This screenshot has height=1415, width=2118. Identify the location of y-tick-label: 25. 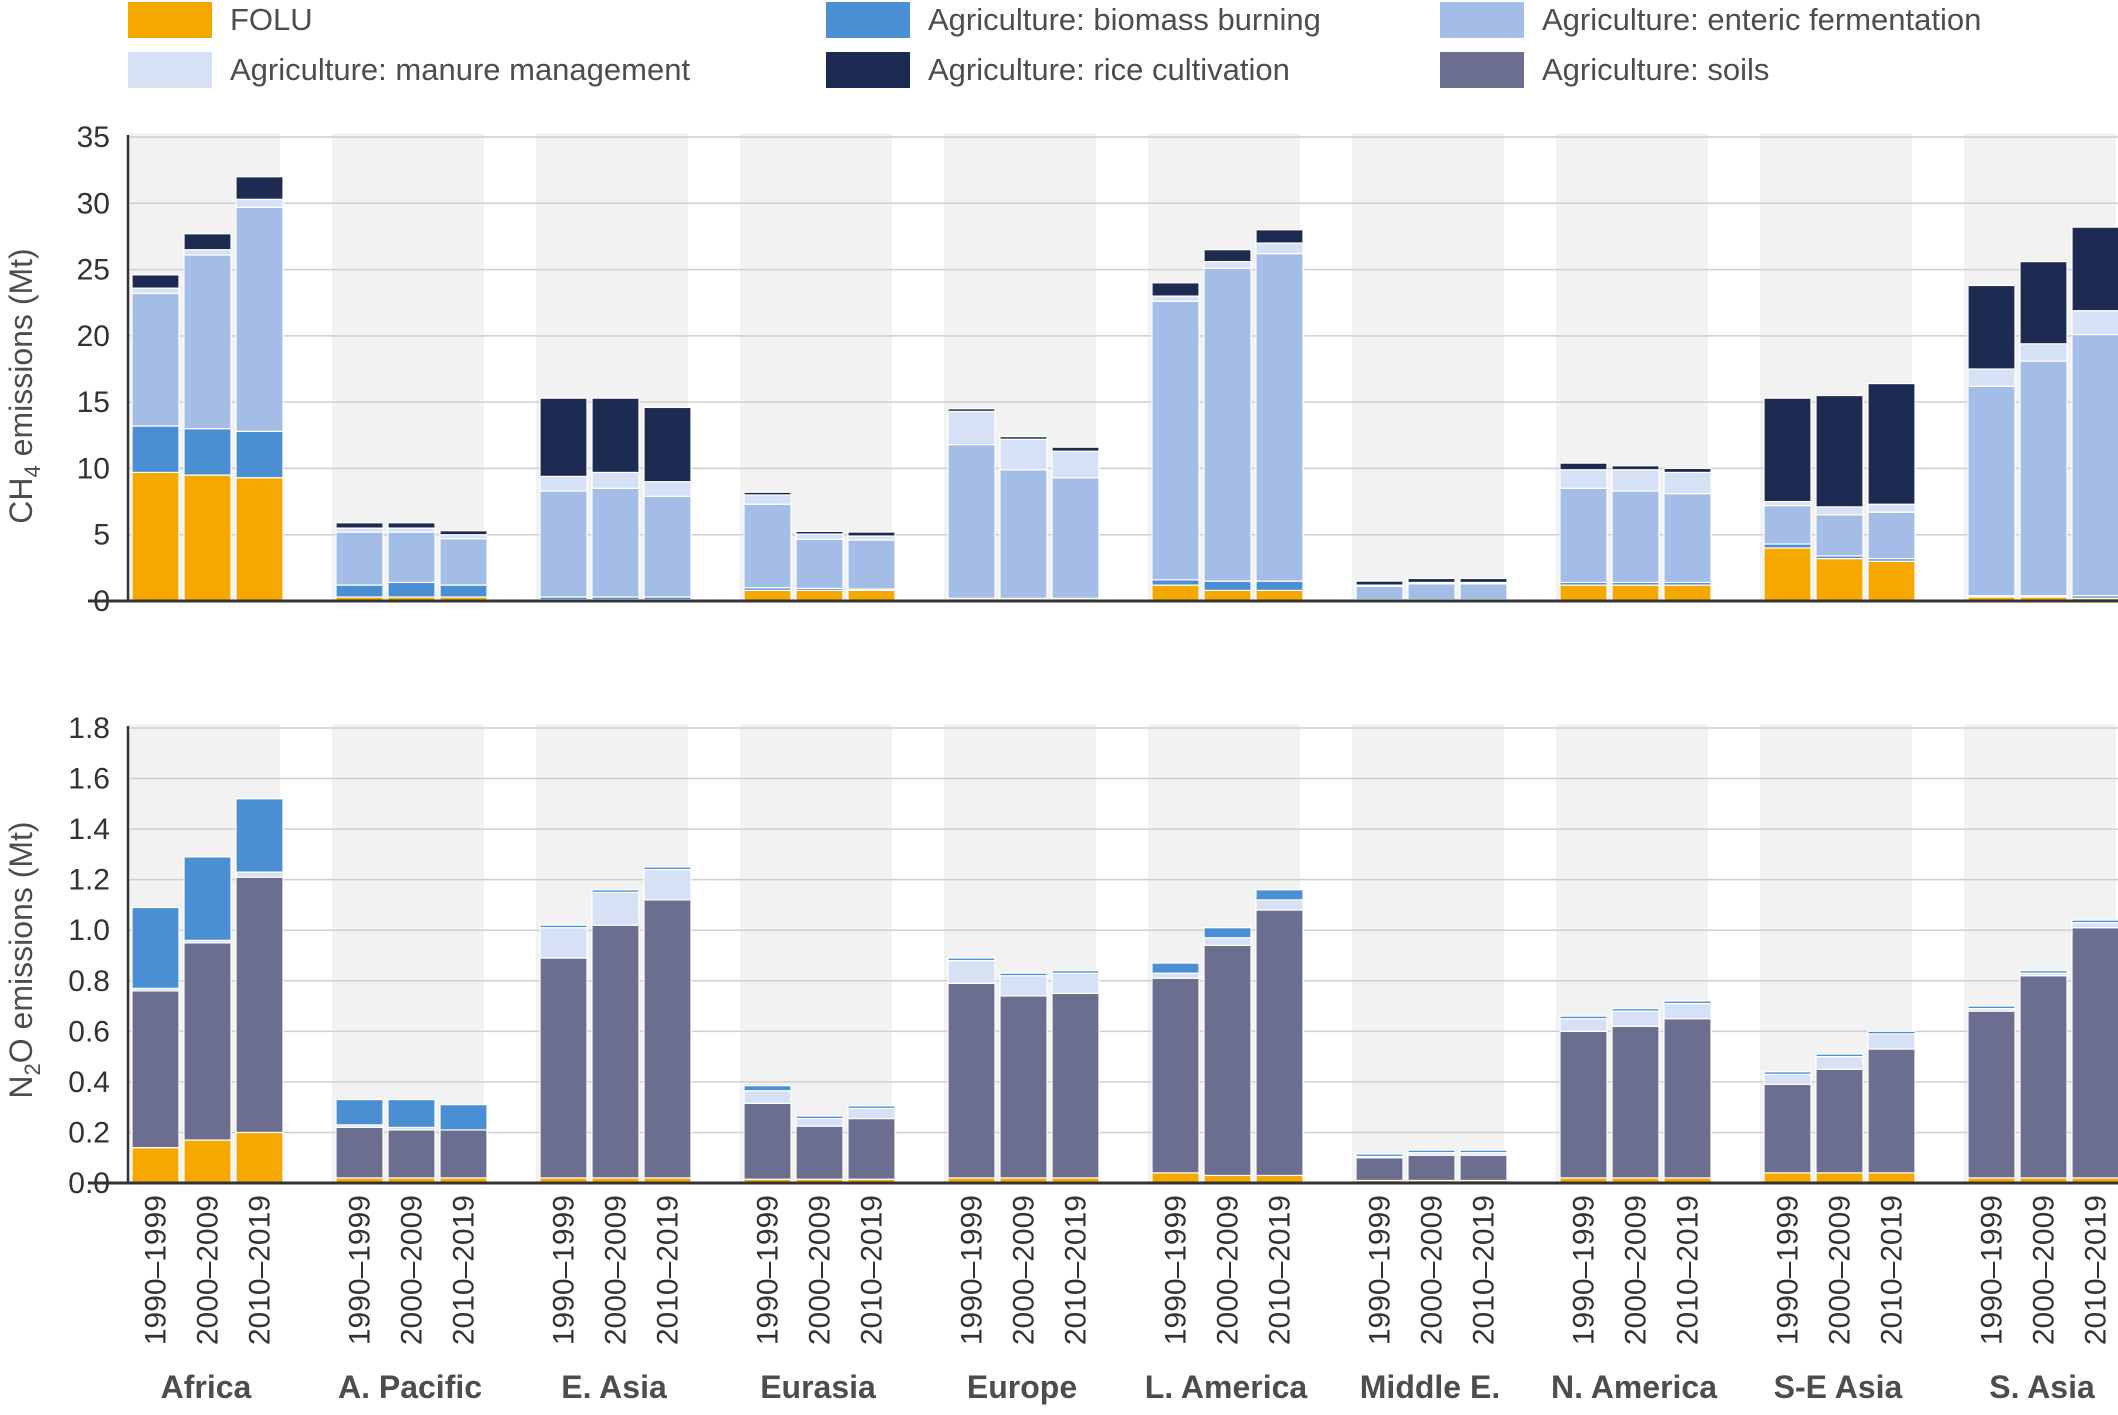
(93, 270).